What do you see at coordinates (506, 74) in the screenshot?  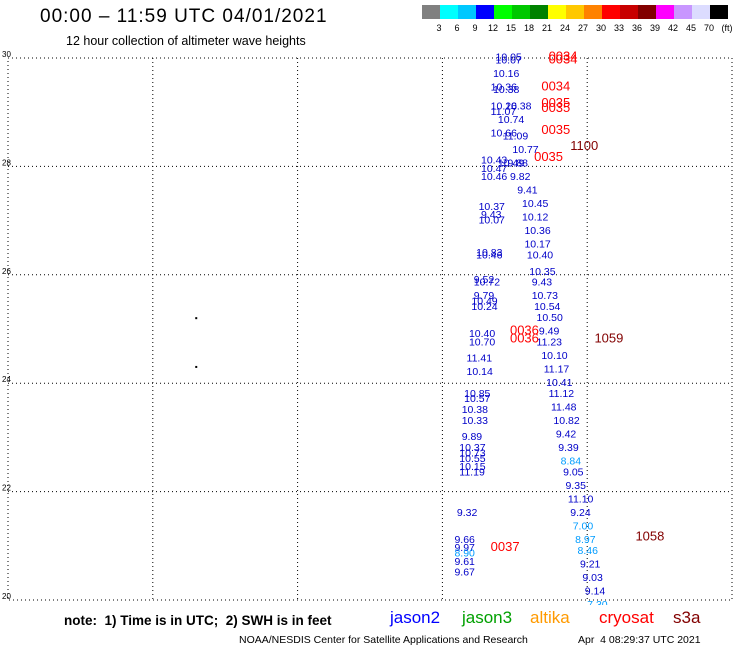 I see `swh-label: 10.16` at bounding box center [506, 74].